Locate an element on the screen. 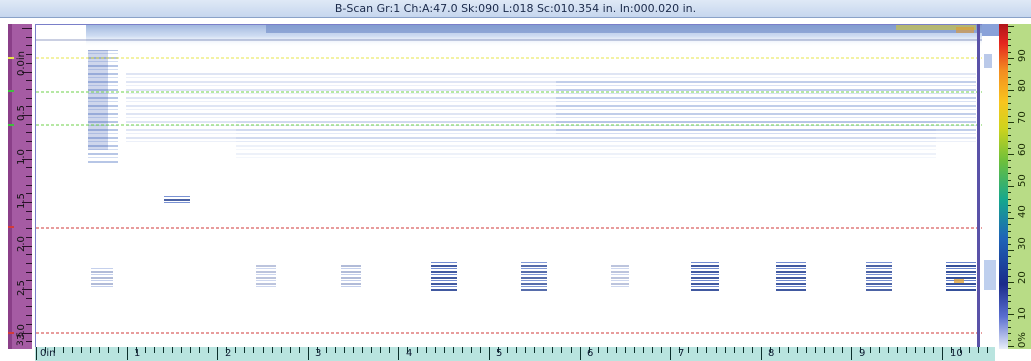  color-scale-bar is located at coordinates (1003, 186).